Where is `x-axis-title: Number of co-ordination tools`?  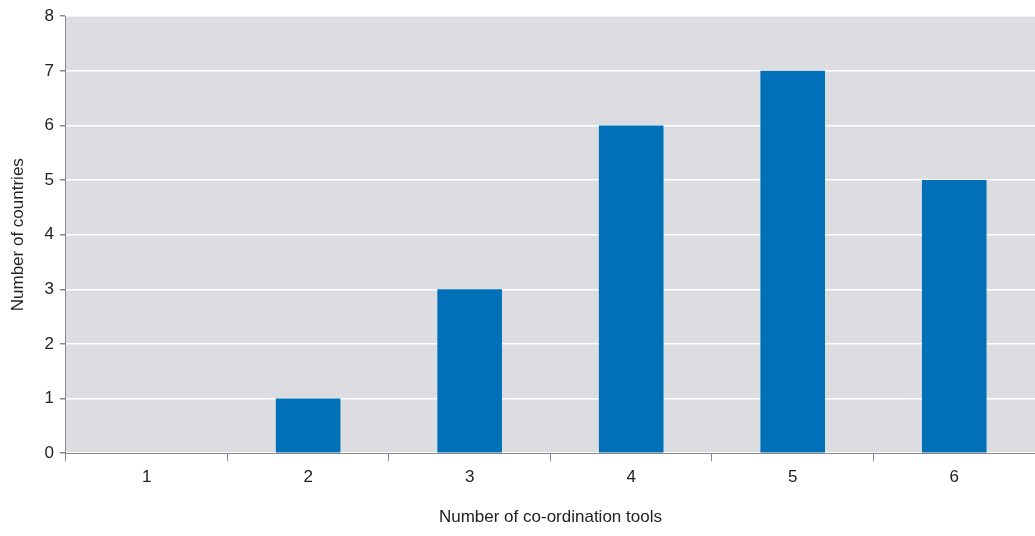
x-axis-title: Number of co-ordination tools is located at coordinates (550, 517).